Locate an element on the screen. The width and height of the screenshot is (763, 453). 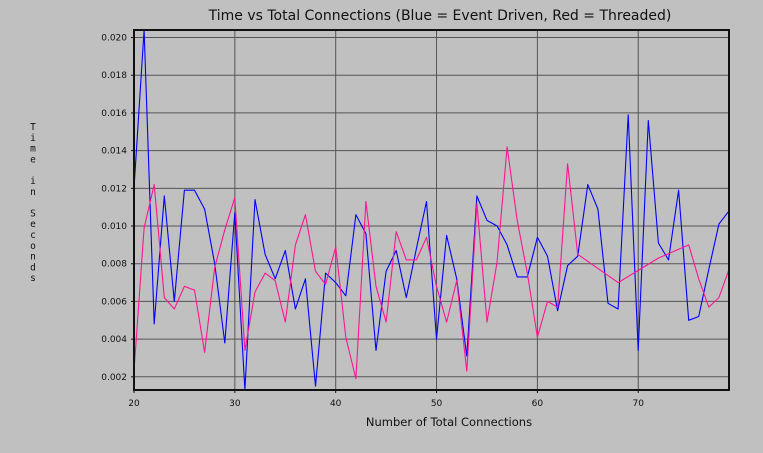
x-axis-label: Number of Total Connections is located at coordinates (449, 422).